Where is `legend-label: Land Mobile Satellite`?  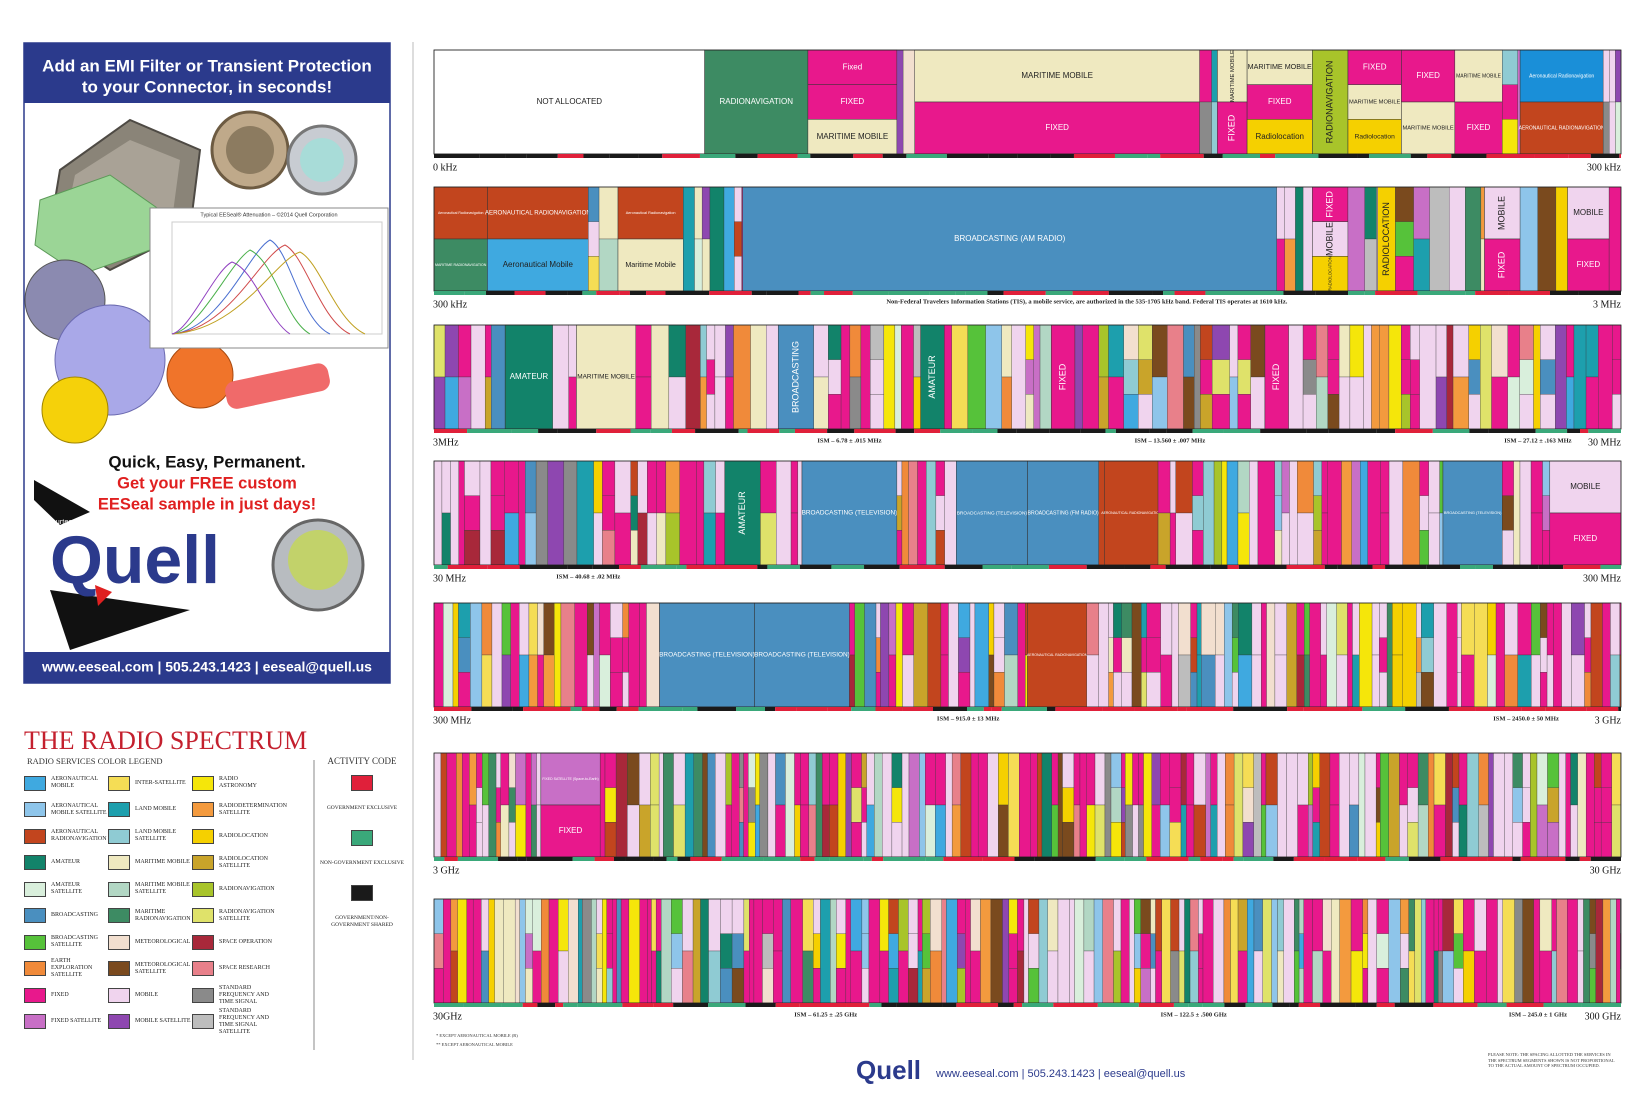
legend-label: Land Mobile Satellite is located at coordinates (156, 835).